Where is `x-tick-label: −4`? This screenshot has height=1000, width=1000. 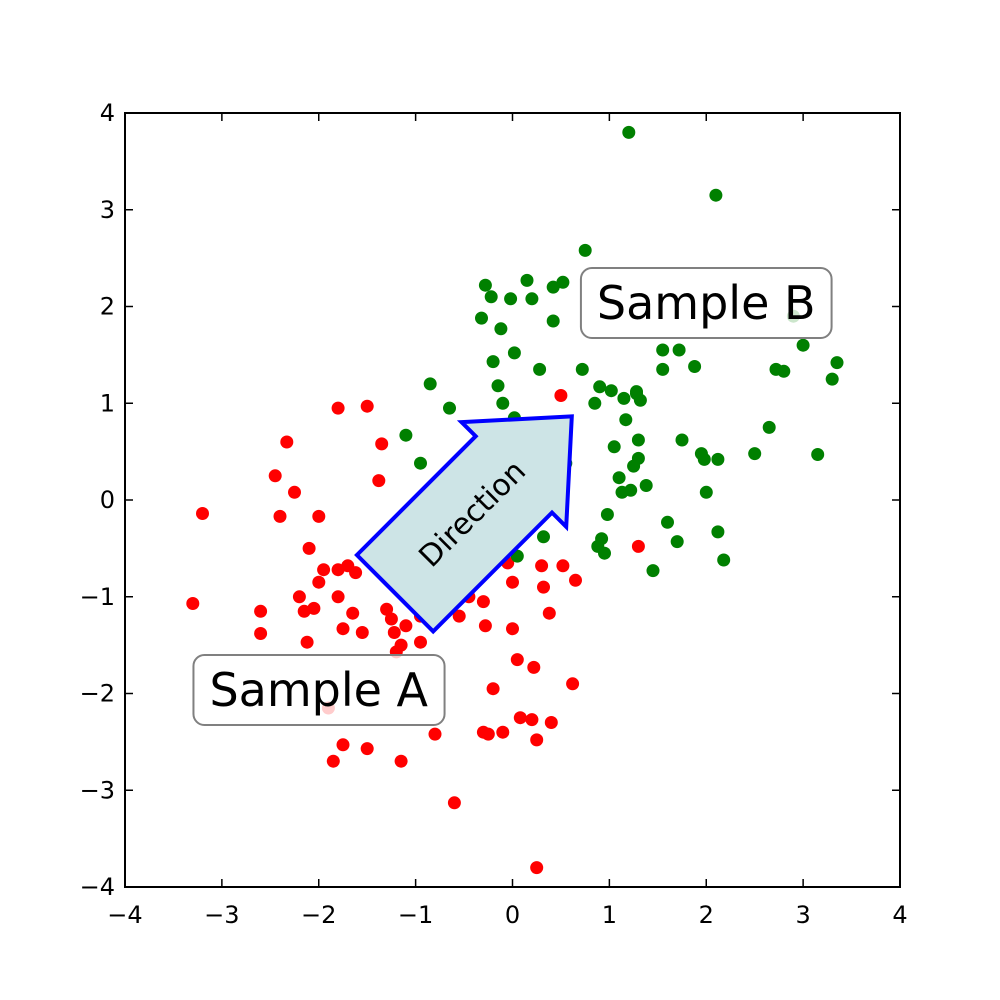 x-tick-label: −4 is located at coordinates (124, 915).